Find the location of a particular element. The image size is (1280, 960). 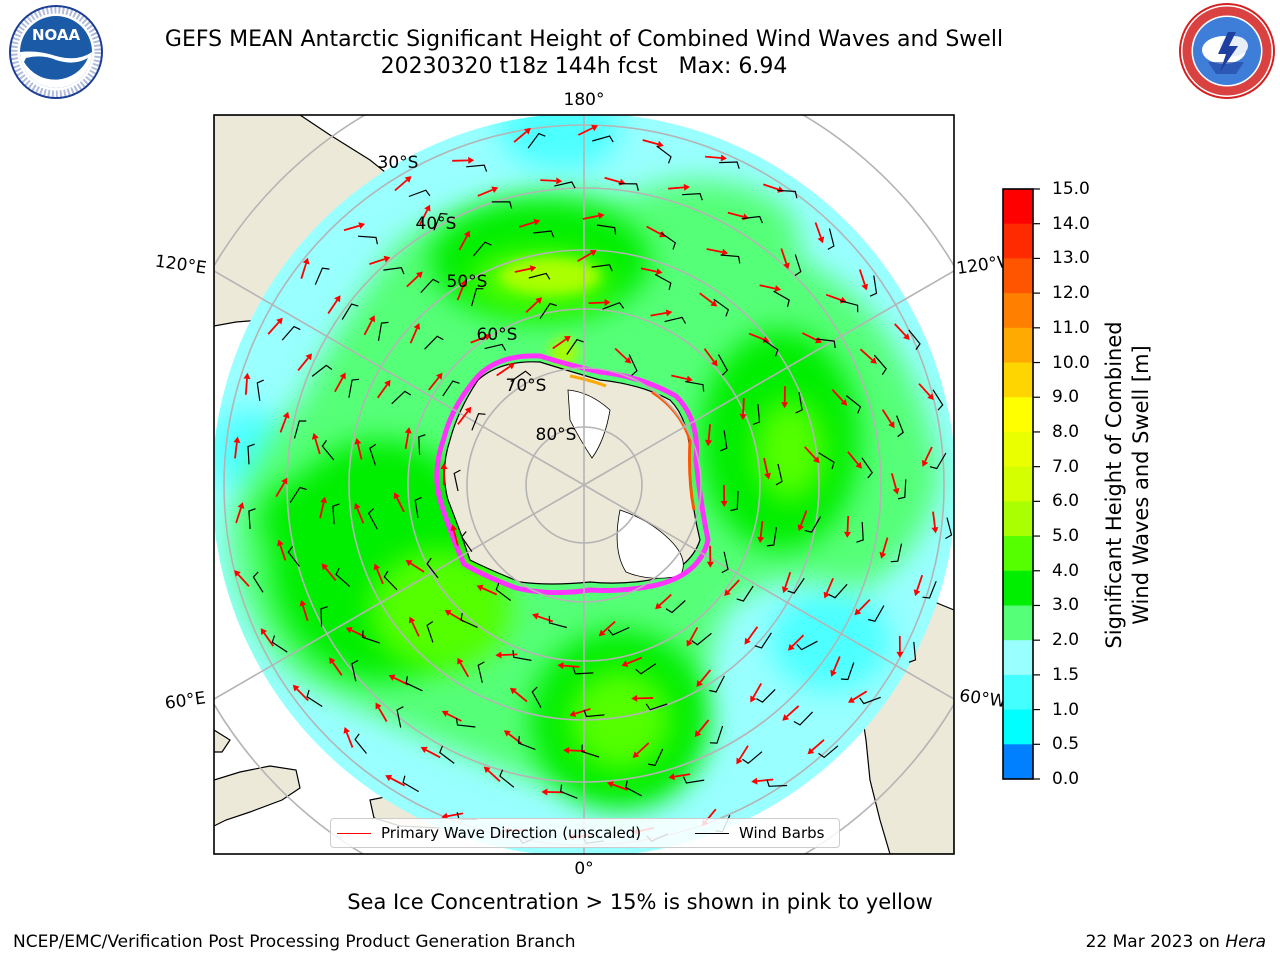

lat-label-30s: 30°S is located at coordinates (398, 163).